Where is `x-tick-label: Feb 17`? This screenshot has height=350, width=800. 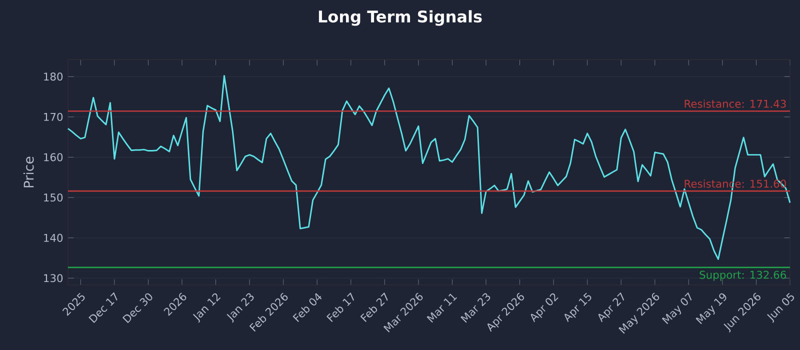 x-tick-label: Feb 17 is located at coordinates (340, 307).